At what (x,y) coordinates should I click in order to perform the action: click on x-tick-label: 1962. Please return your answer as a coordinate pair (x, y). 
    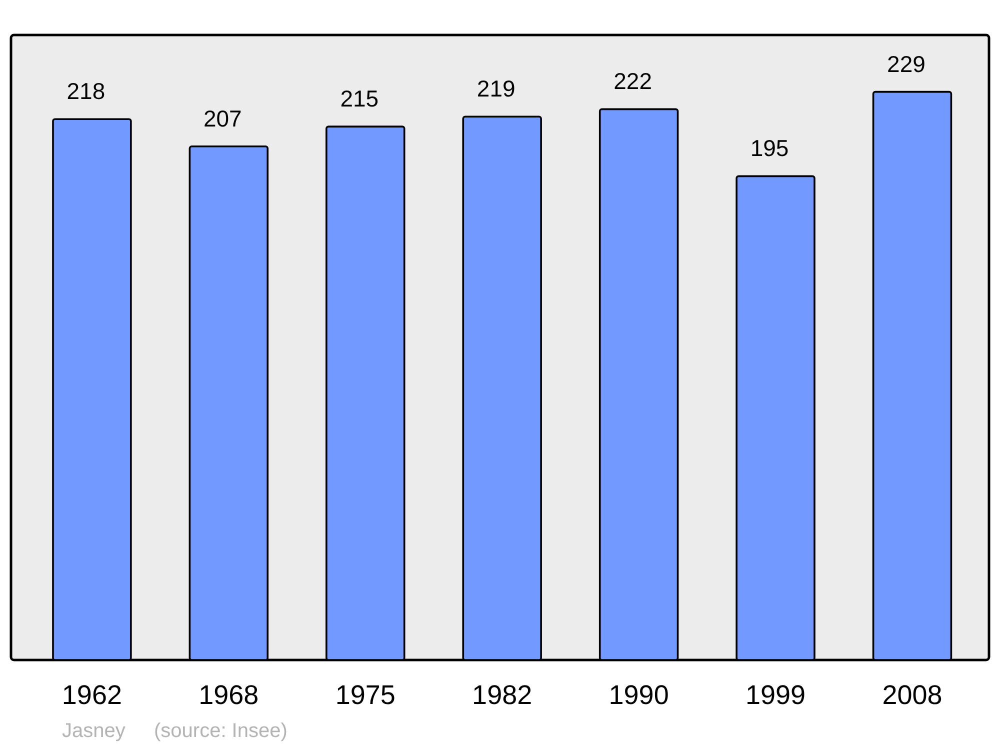
    Looking at the image, I should click on (92, 695).